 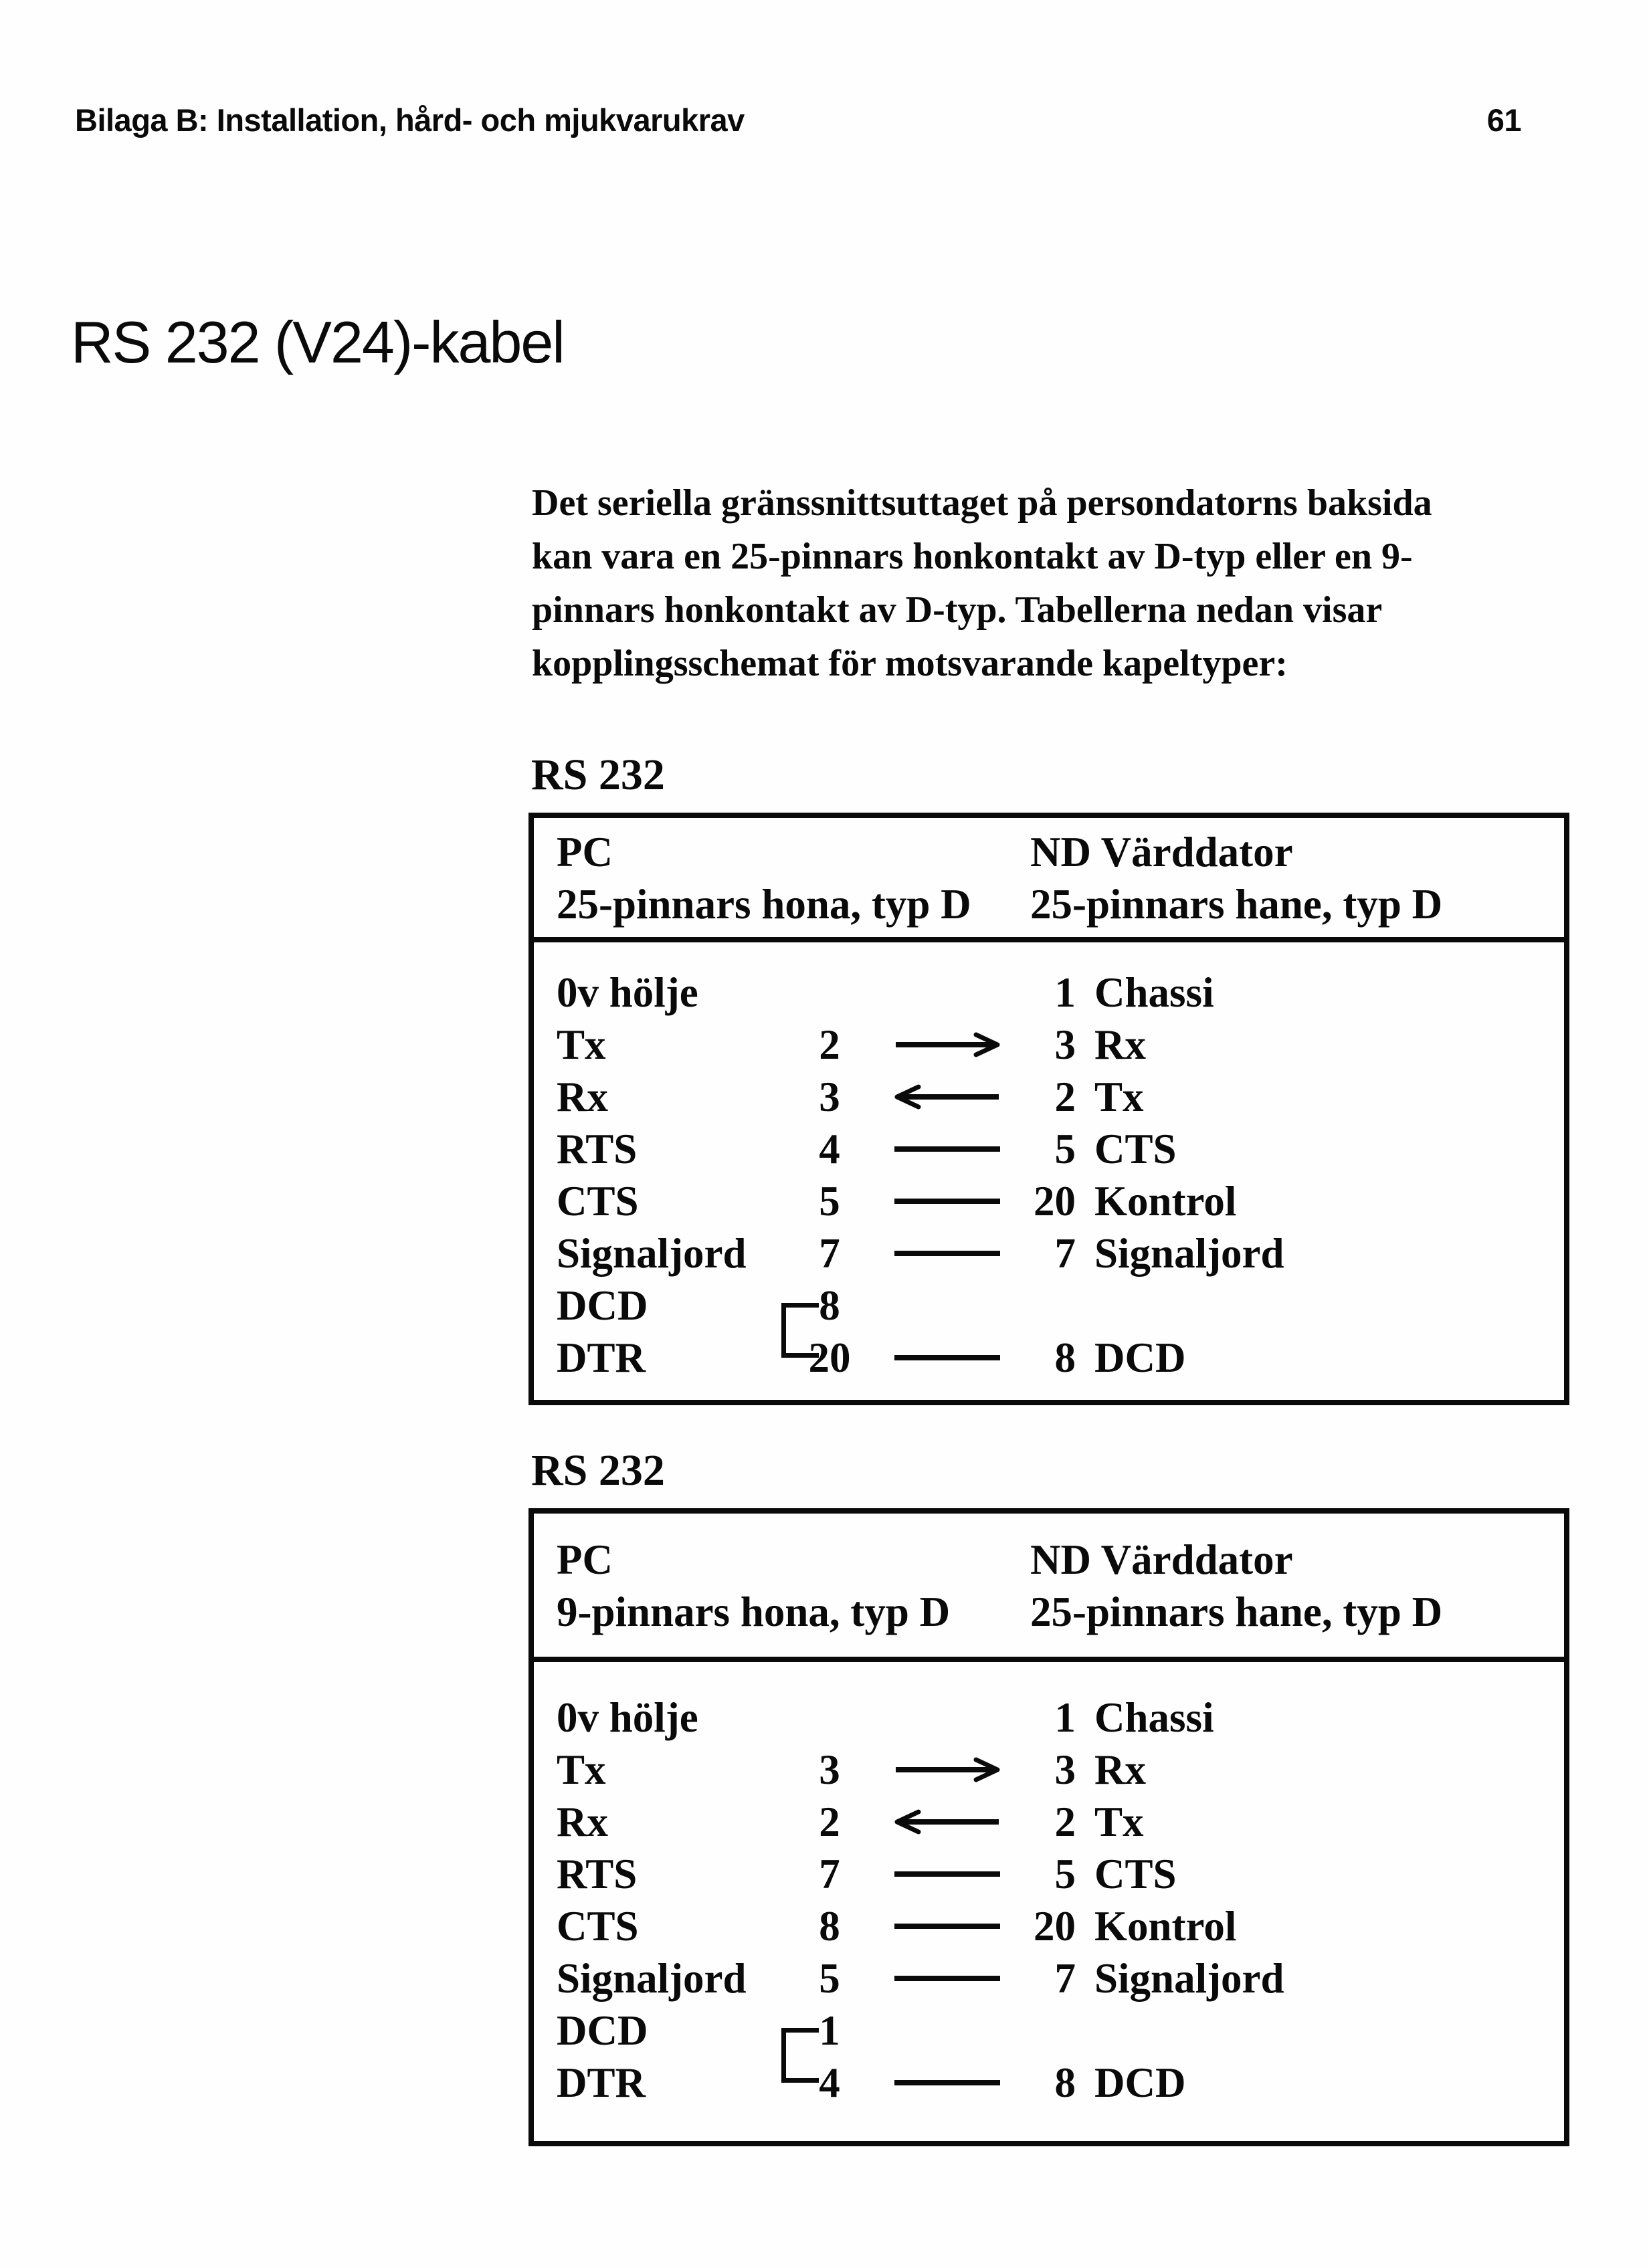 What do you see at coordinates (1065, 1148) in the screenshot?
I see `nd-pin-number: 5` at bounding box center [1065, 1148].